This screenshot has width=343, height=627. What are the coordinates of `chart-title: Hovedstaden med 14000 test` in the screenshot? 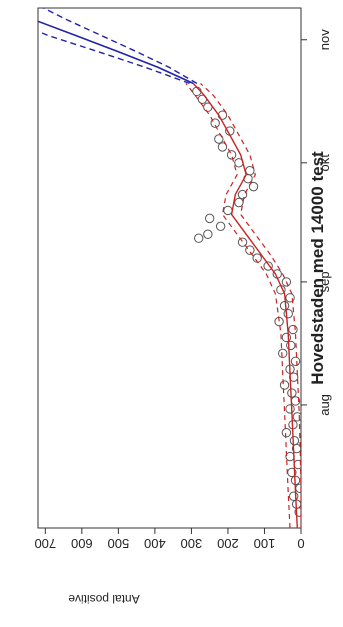 It's located at (317, 268).